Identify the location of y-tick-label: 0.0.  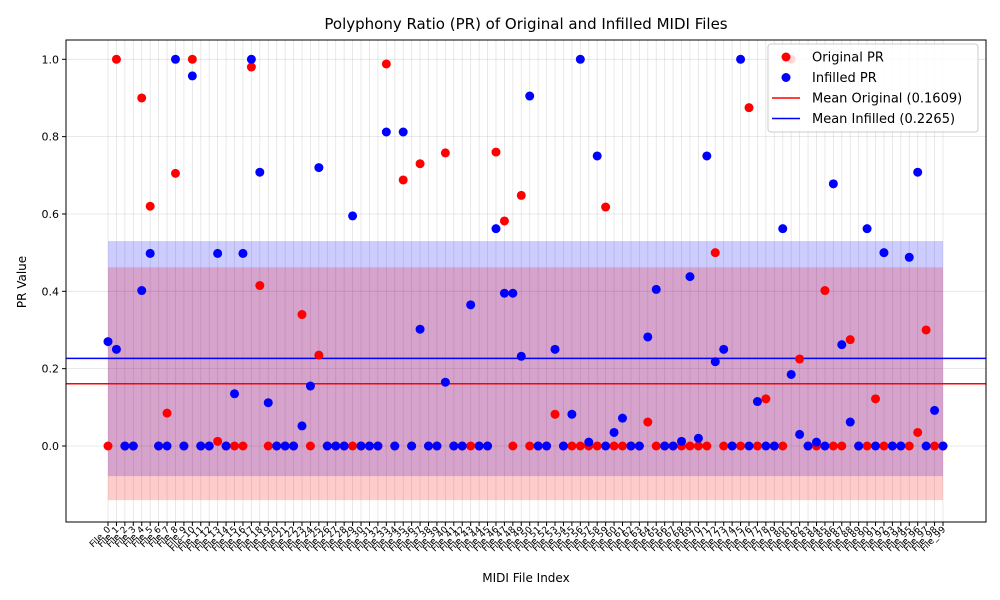
(51, 446).